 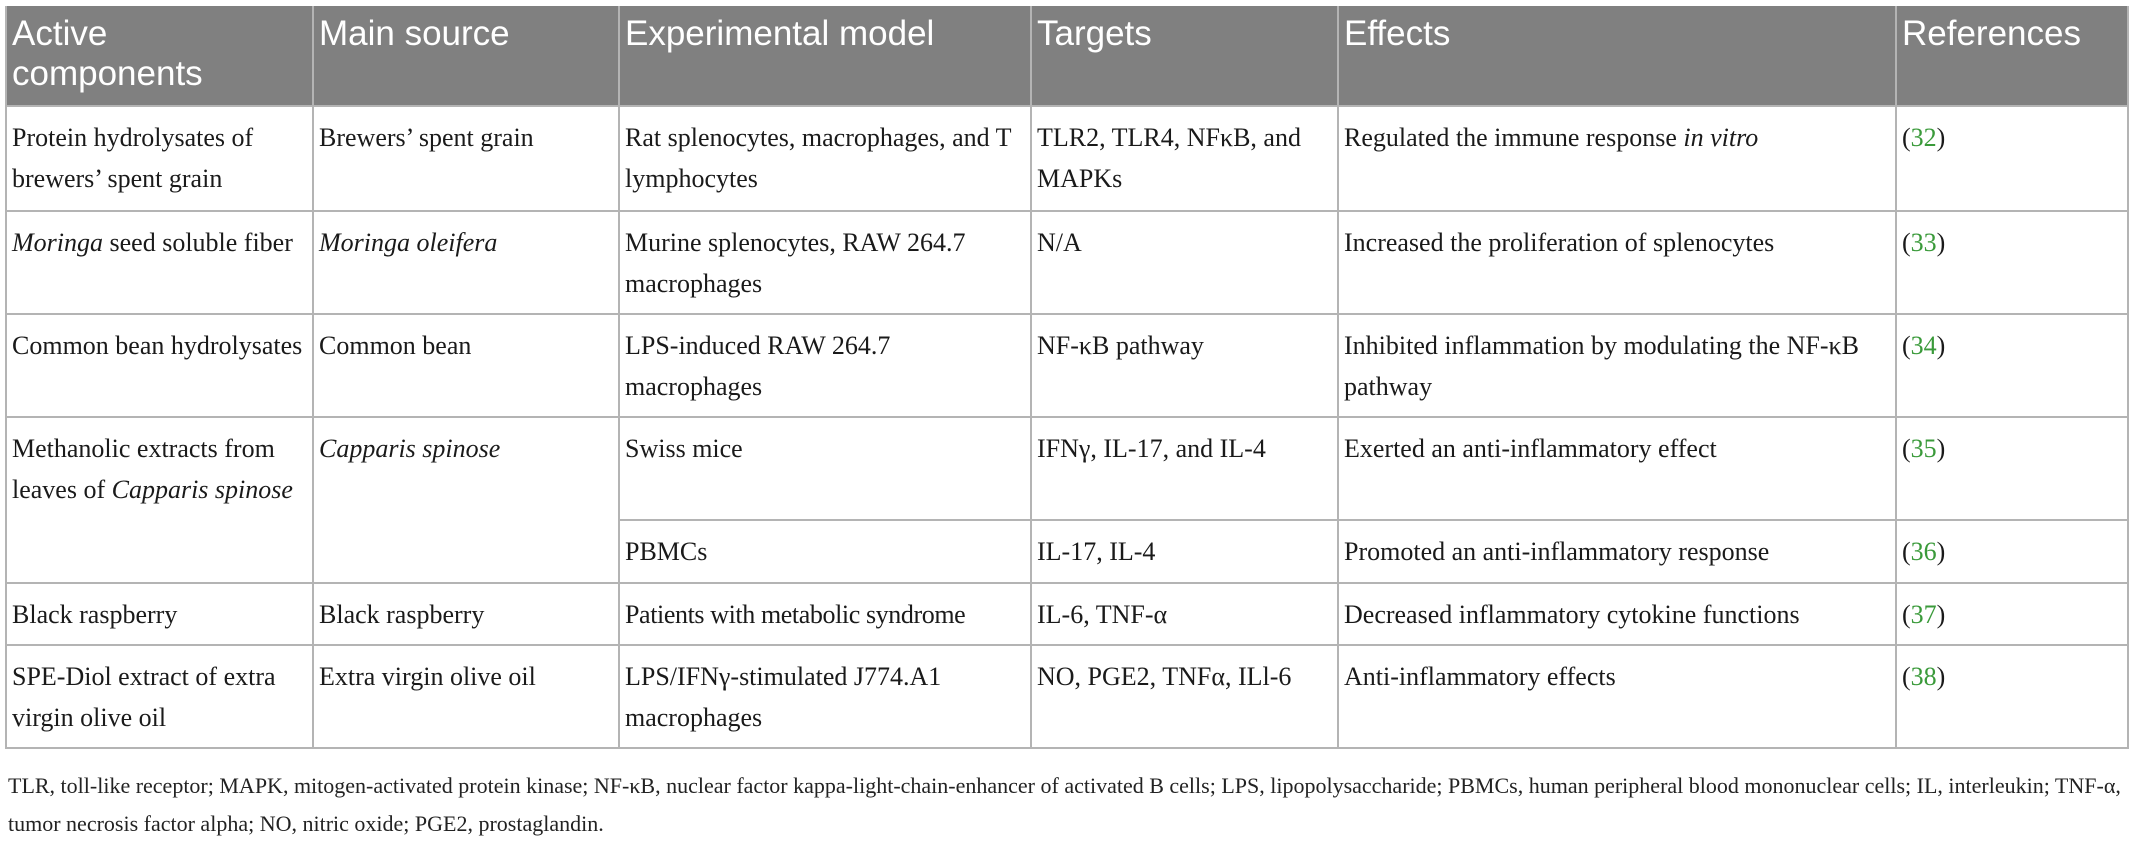 What do you see at coordinates (825, 614) in the screenshot?
I see `cell-experimental-model: Patients with metabolic syndrome` at bounding box center [825, 614].